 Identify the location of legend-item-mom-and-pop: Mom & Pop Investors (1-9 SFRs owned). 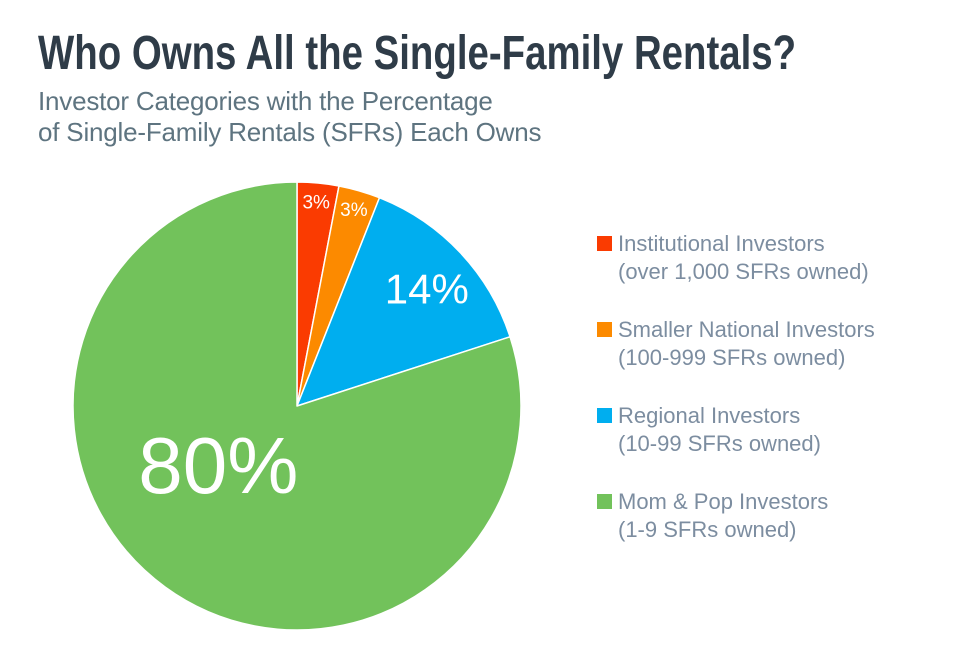
(736, 516).